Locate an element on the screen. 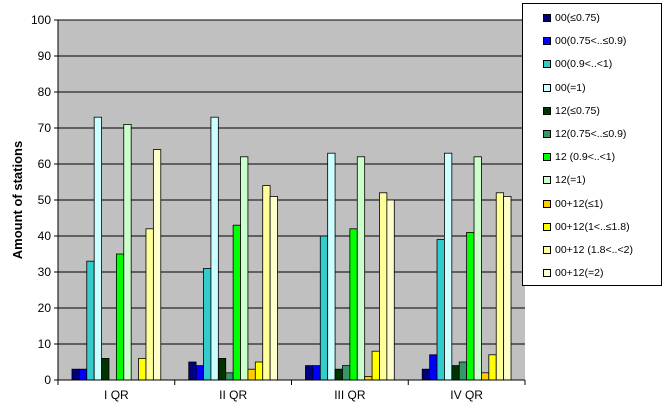 The width and height of the screenshot is (667, 416). legend-item: 00+12(≤1) is located at coordinates (573, 204).